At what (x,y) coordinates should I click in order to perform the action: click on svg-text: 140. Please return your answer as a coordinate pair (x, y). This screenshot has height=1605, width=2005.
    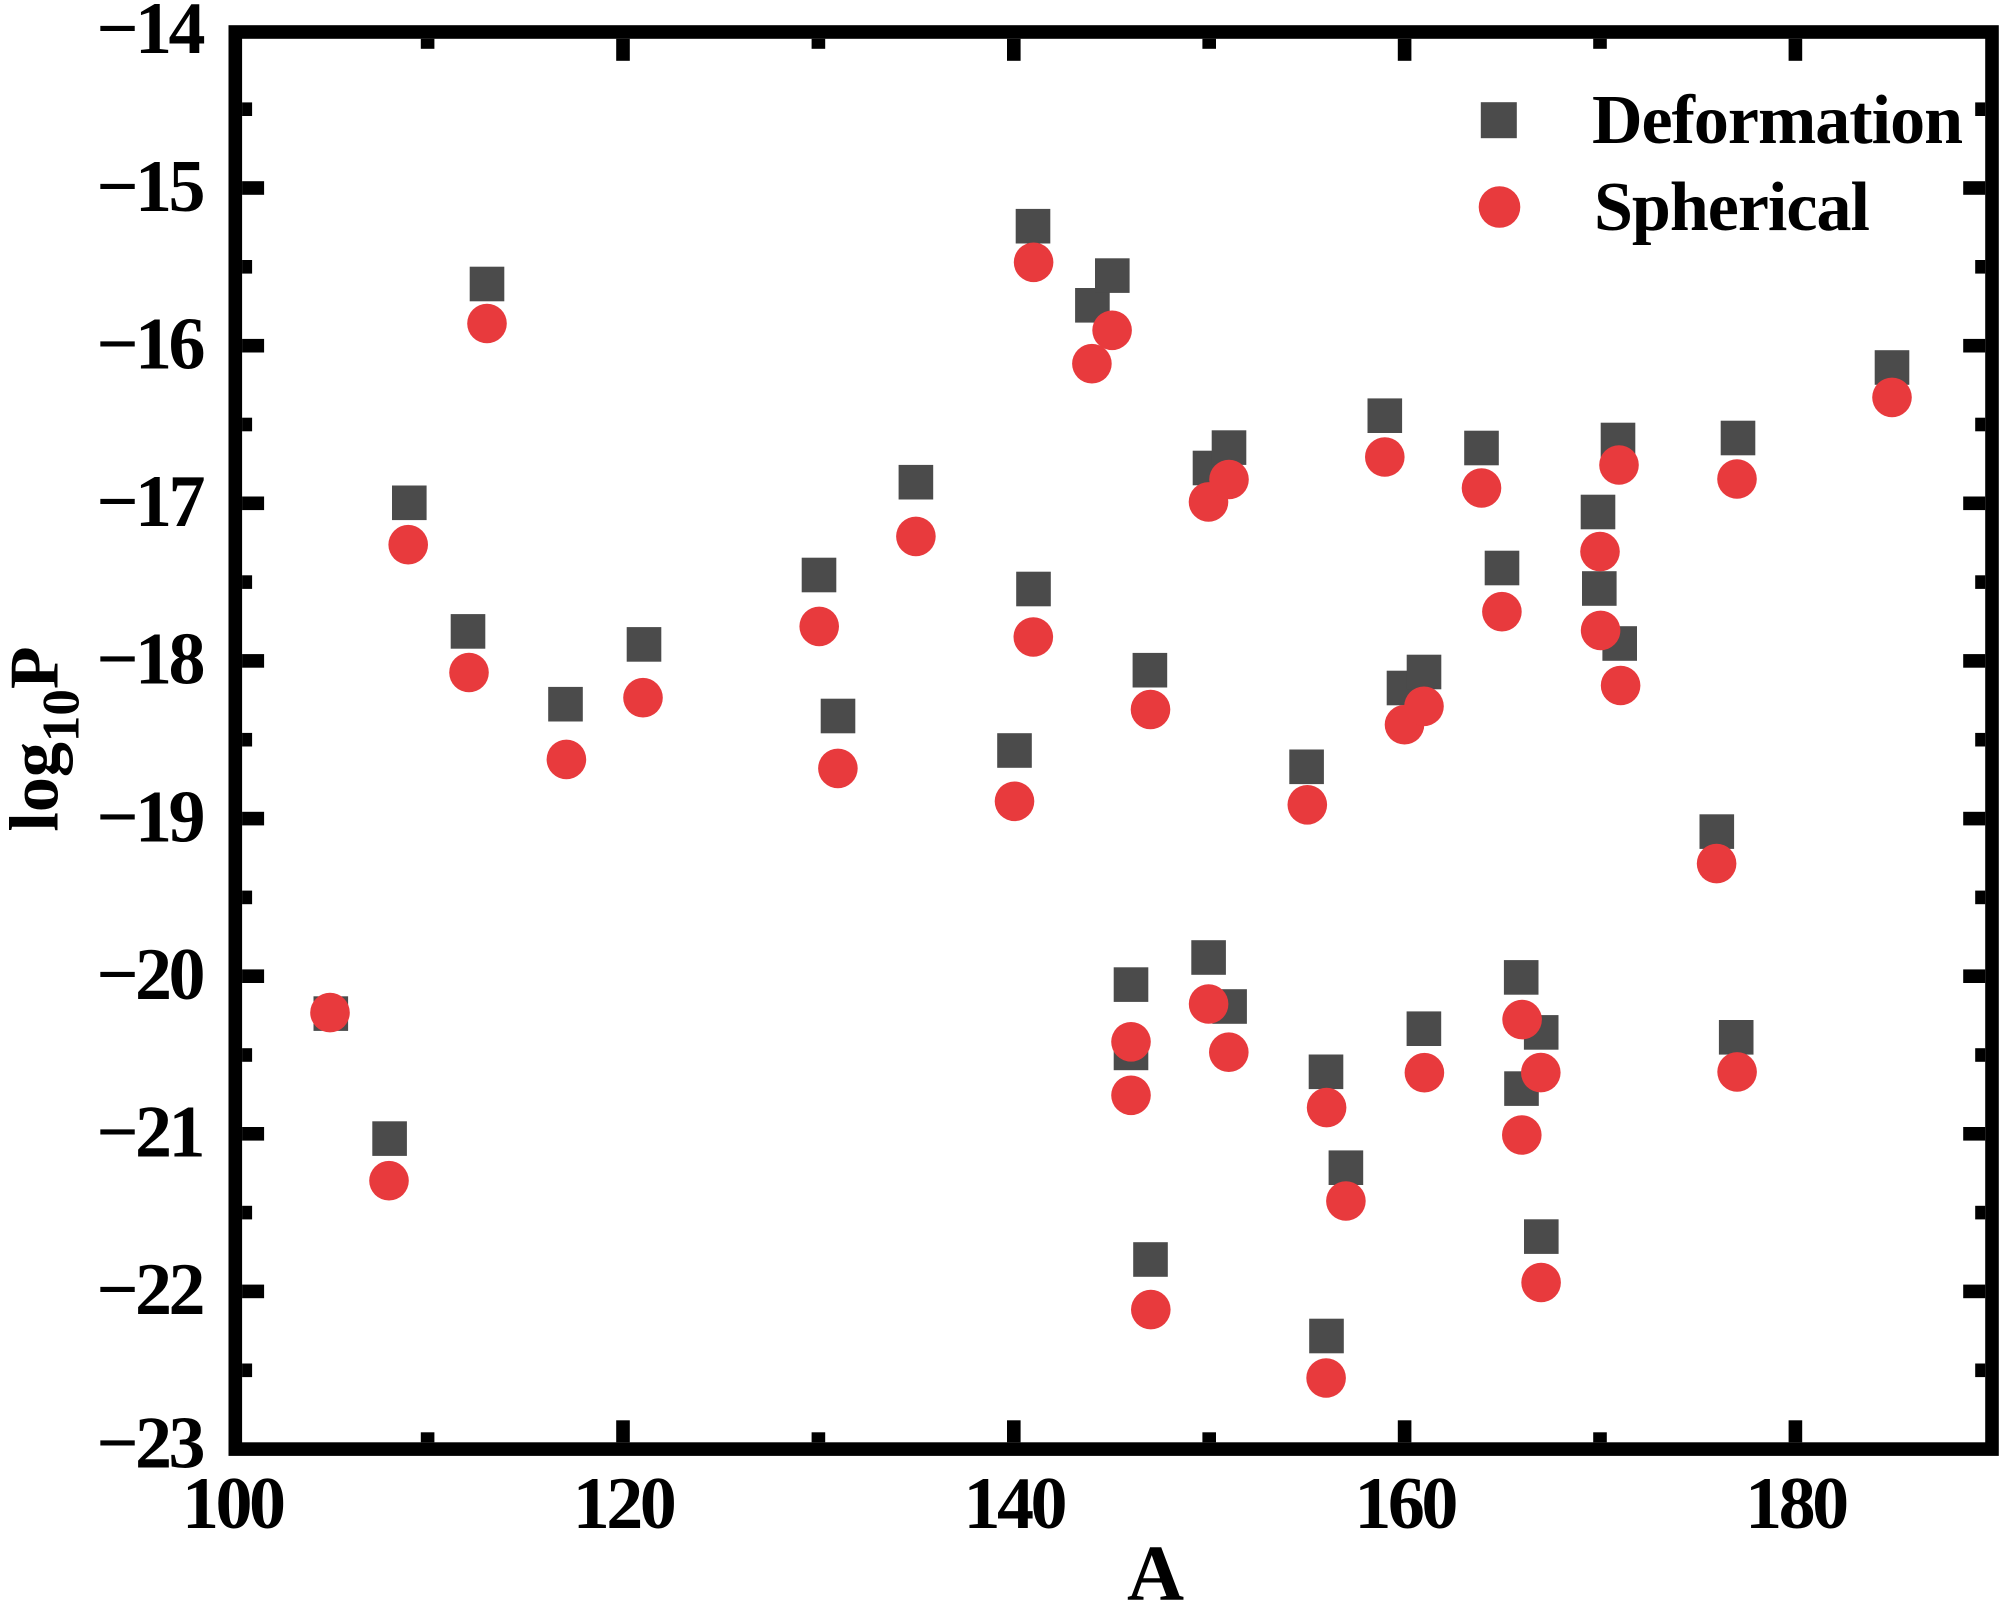
    Looking at the image, I should click on (1015, 1504).